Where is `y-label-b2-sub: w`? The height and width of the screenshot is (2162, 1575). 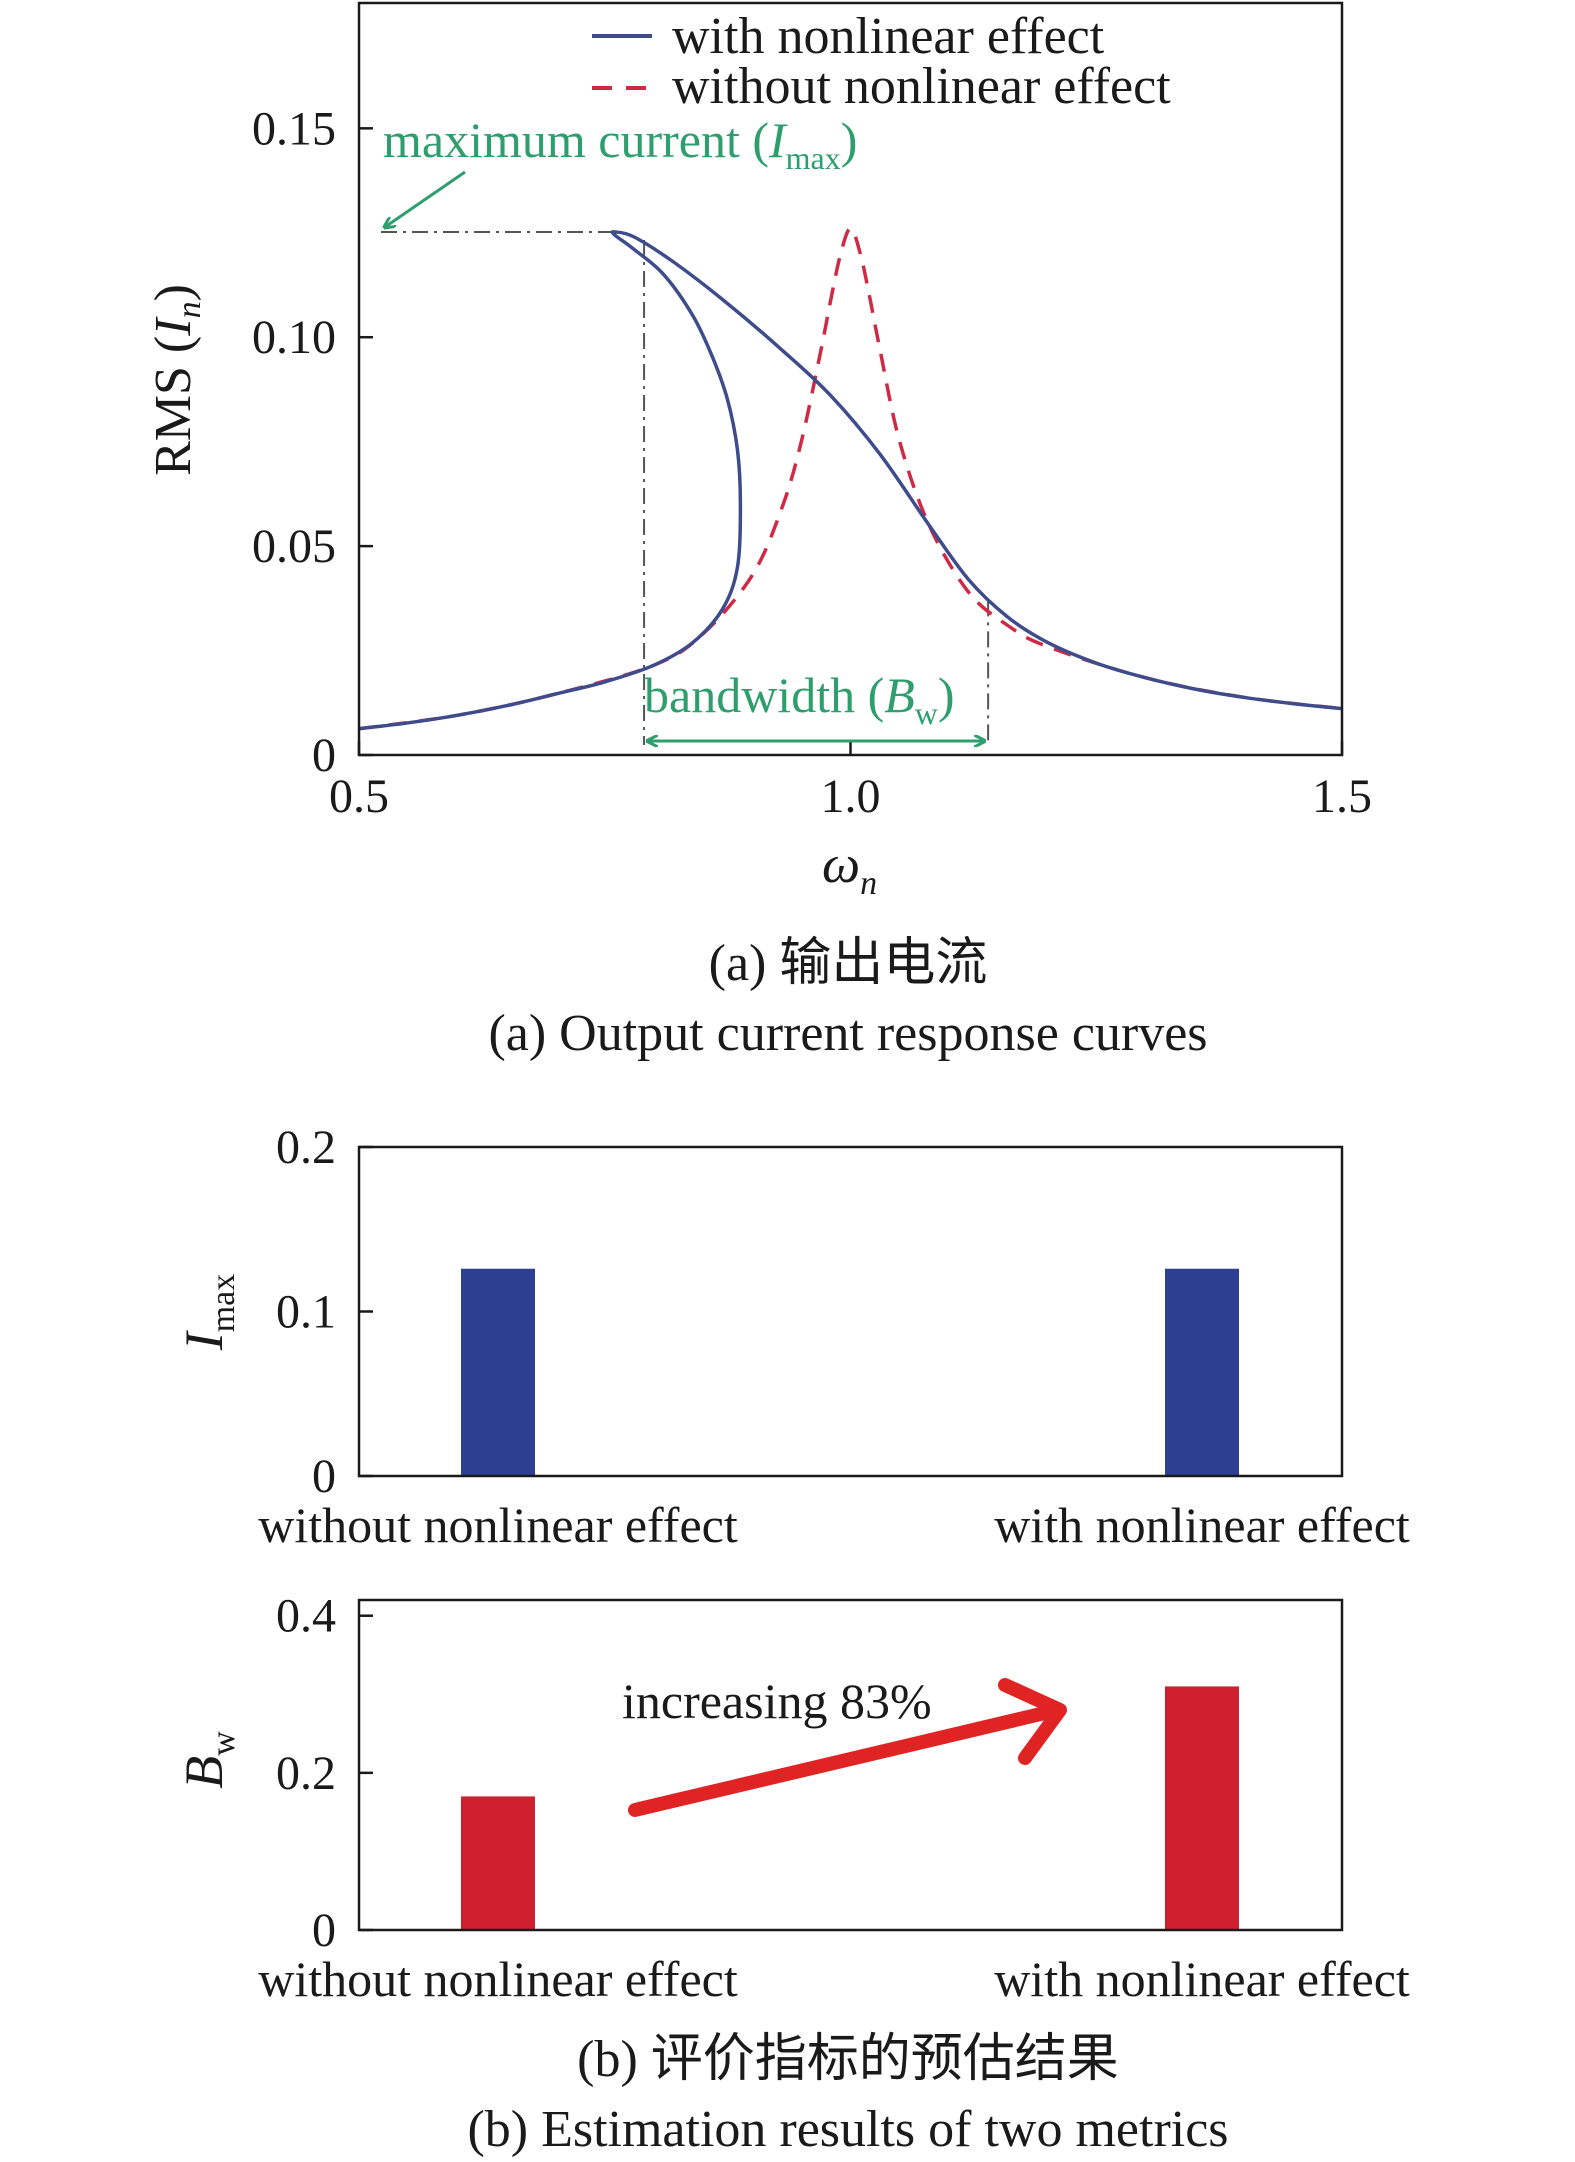
y-label-b2-sub: w is located at coordinates (223, 1743).